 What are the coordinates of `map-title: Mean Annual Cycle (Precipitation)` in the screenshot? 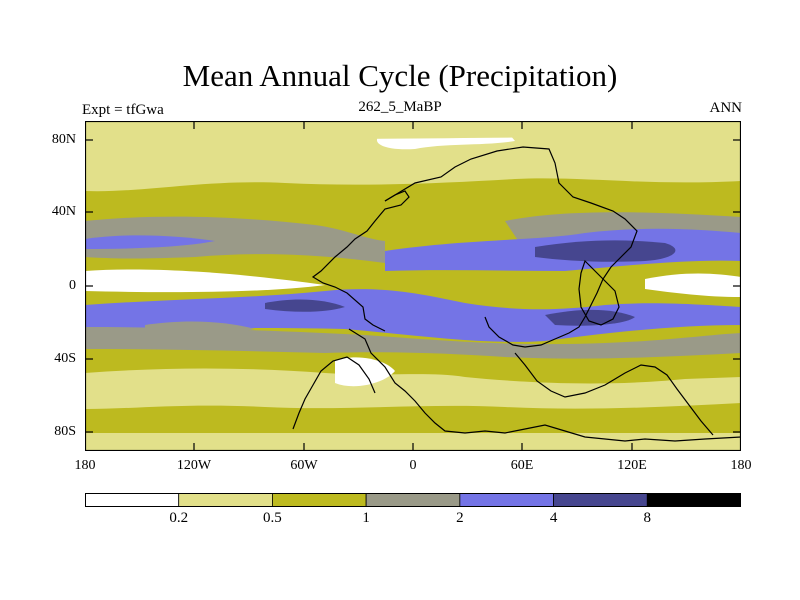 It's located at (400, 75).